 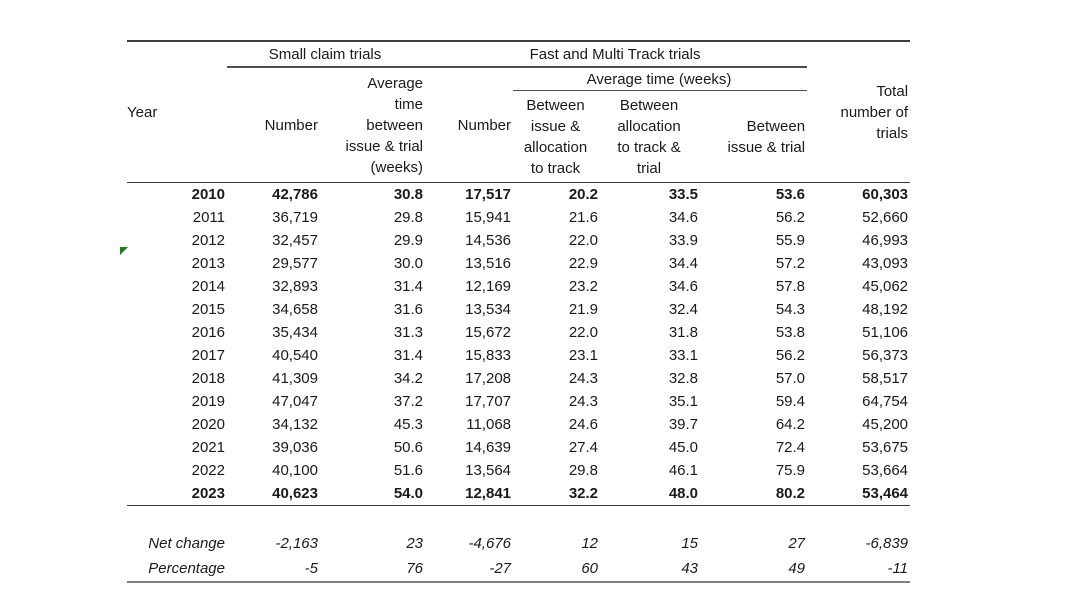 I want to click on value-cell: 30.8, so click(x=408, y=194).